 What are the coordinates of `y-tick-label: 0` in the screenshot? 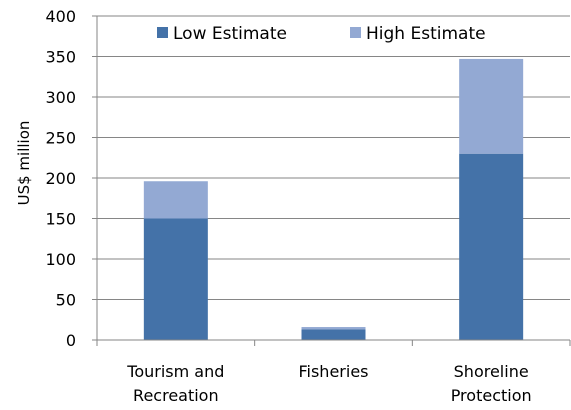 It's located at (71, 340).